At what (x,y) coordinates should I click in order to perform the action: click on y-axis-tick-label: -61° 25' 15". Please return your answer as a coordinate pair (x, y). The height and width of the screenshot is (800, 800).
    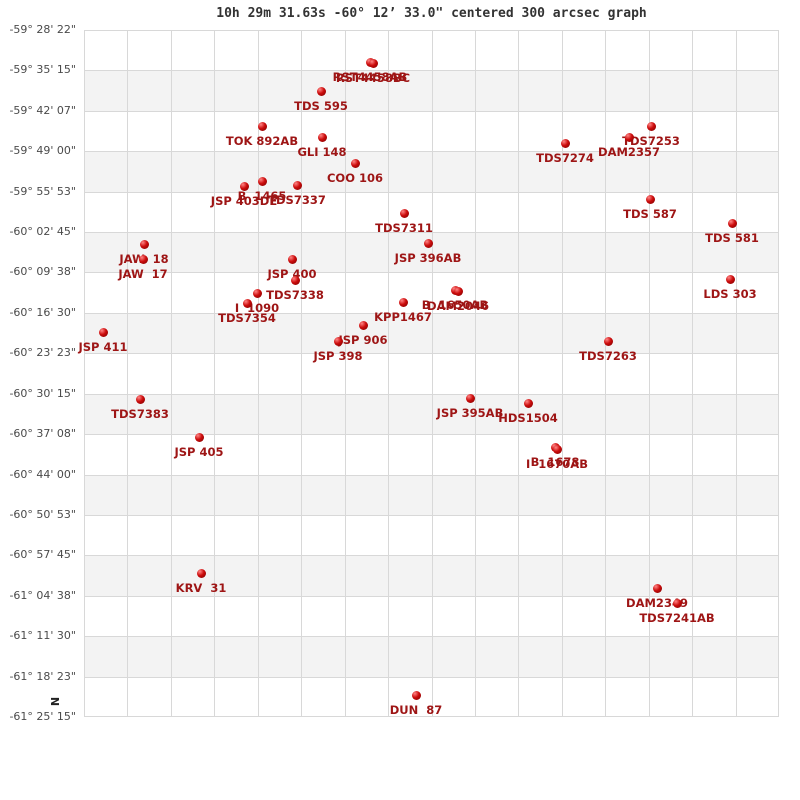
    Looking at the image, I should click on (42, 716).